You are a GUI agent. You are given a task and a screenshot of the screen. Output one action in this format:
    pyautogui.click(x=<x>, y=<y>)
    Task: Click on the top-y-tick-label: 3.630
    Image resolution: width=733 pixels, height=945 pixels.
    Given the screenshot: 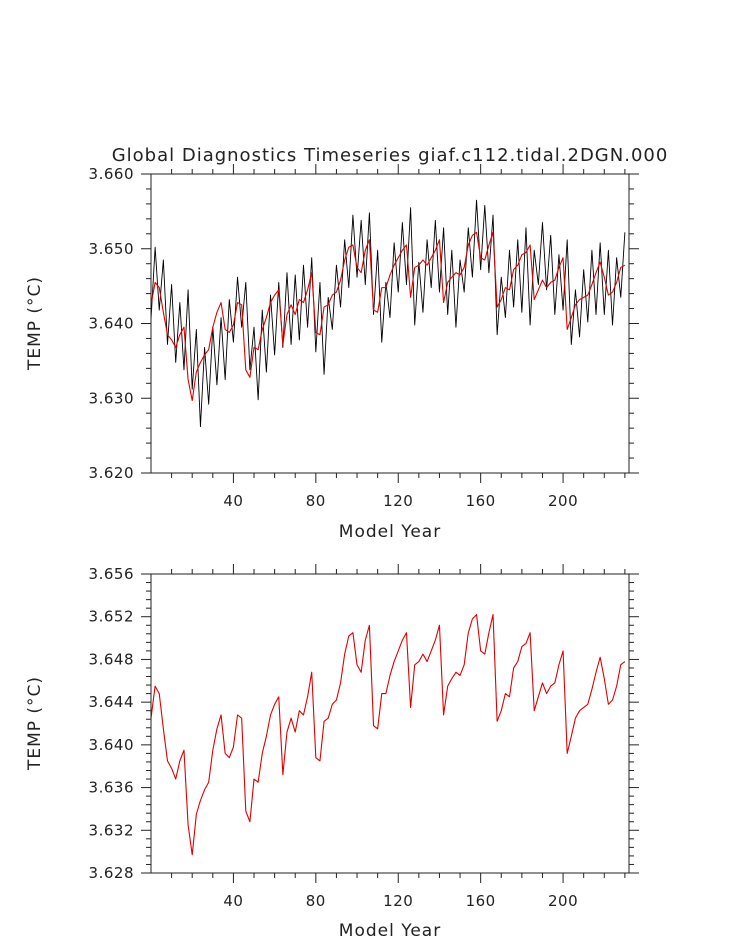 What is the action you would take?
    pyautogui.click(x=111, y=398)
    